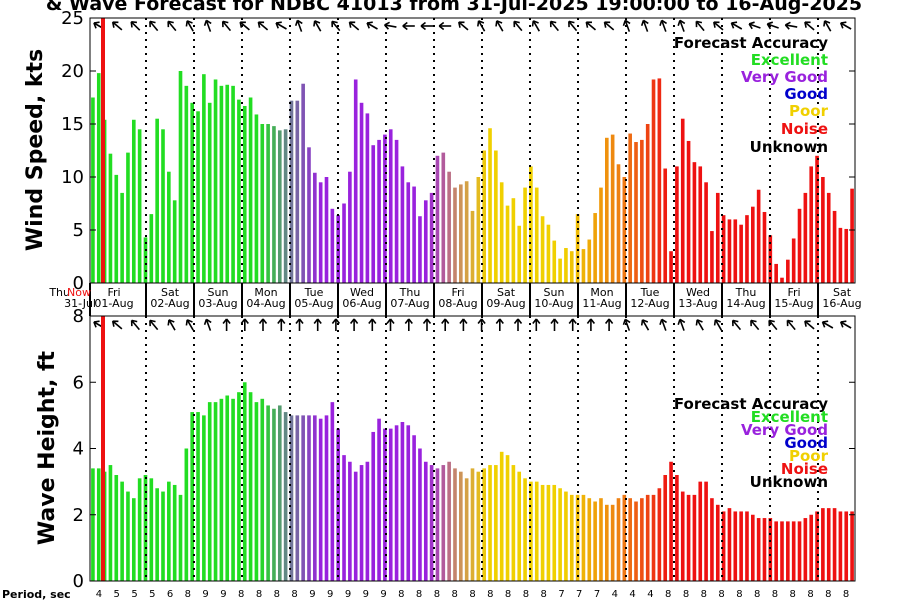 The width and height of the screenshot is (900, 600). What do you see at coordinates (78, 230) in the screenshot?
I see `y-tick-label: 5` at bounding box center [78, 230].